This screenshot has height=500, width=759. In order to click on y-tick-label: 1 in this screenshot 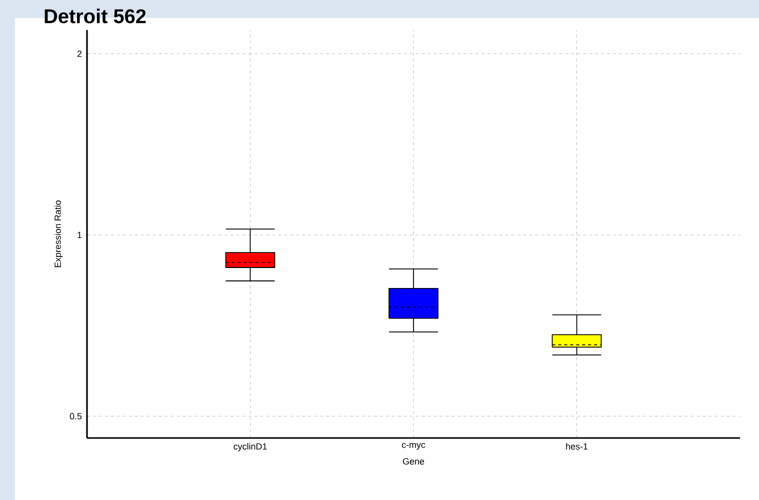, I will do `click(80, 235)`.